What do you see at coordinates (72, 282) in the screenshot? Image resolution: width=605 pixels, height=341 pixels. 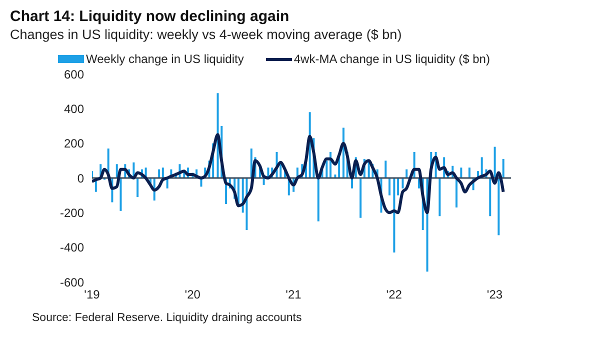 I see `y-tick-label: -600` at bounding box center [72, 282].